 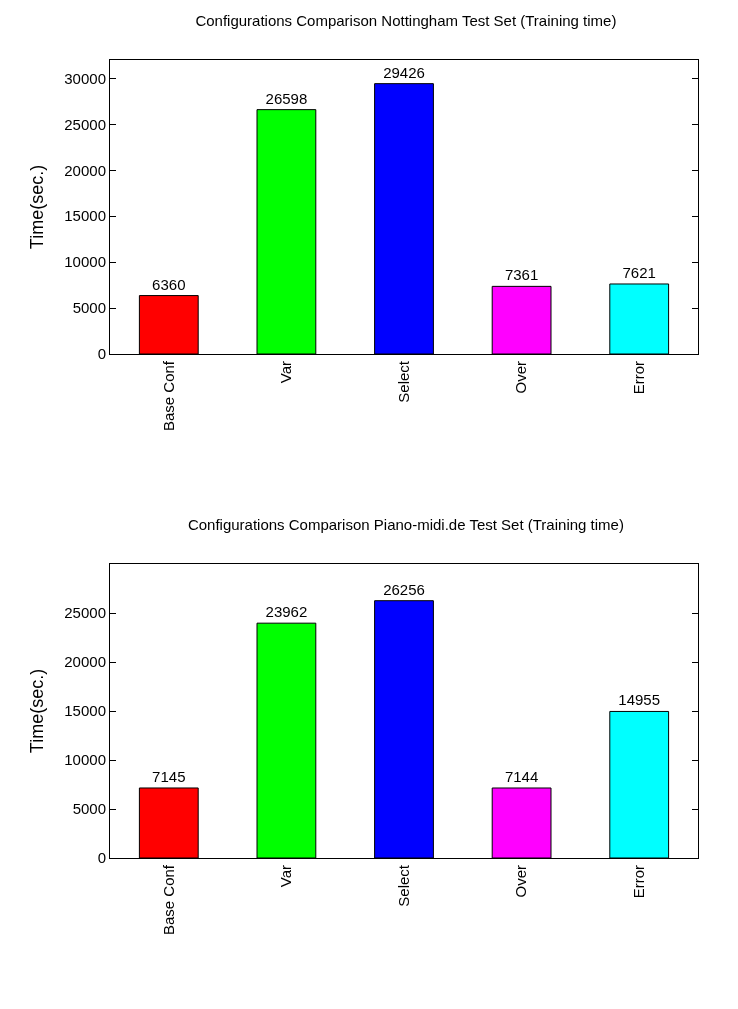 What do you see at coordinates (521, 275) in the screenshot?
I see `data-label: 7361` at bounding box center [521, 275].